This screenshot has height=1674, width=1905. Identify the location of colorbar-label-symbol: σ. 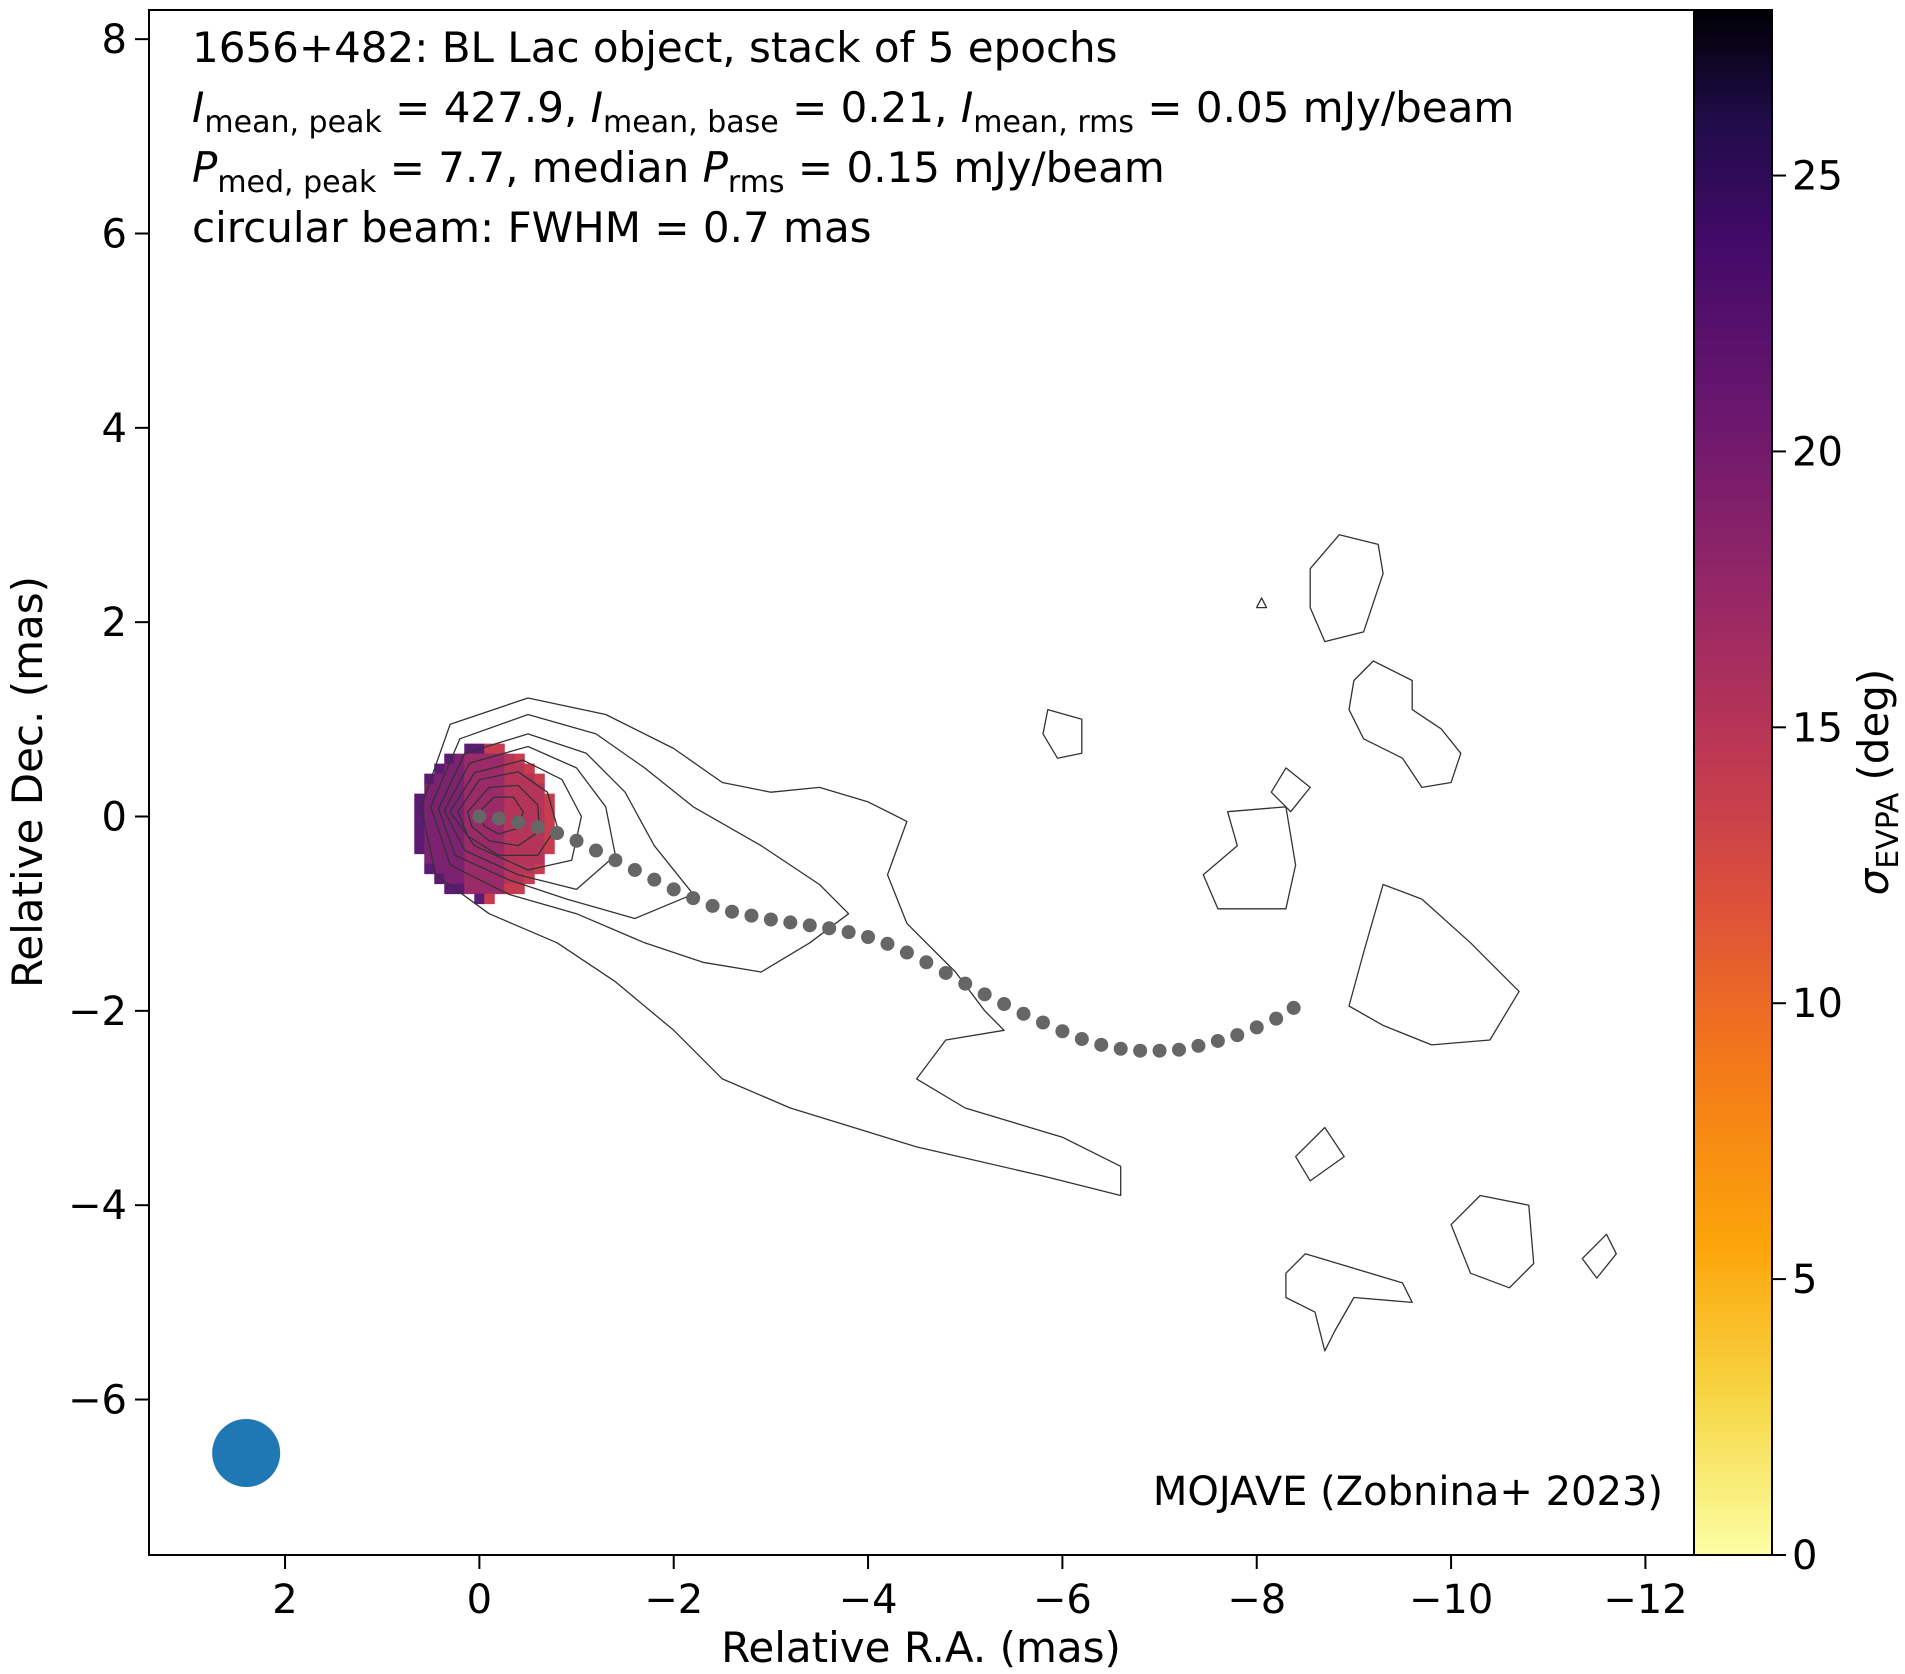
(1873, 881).